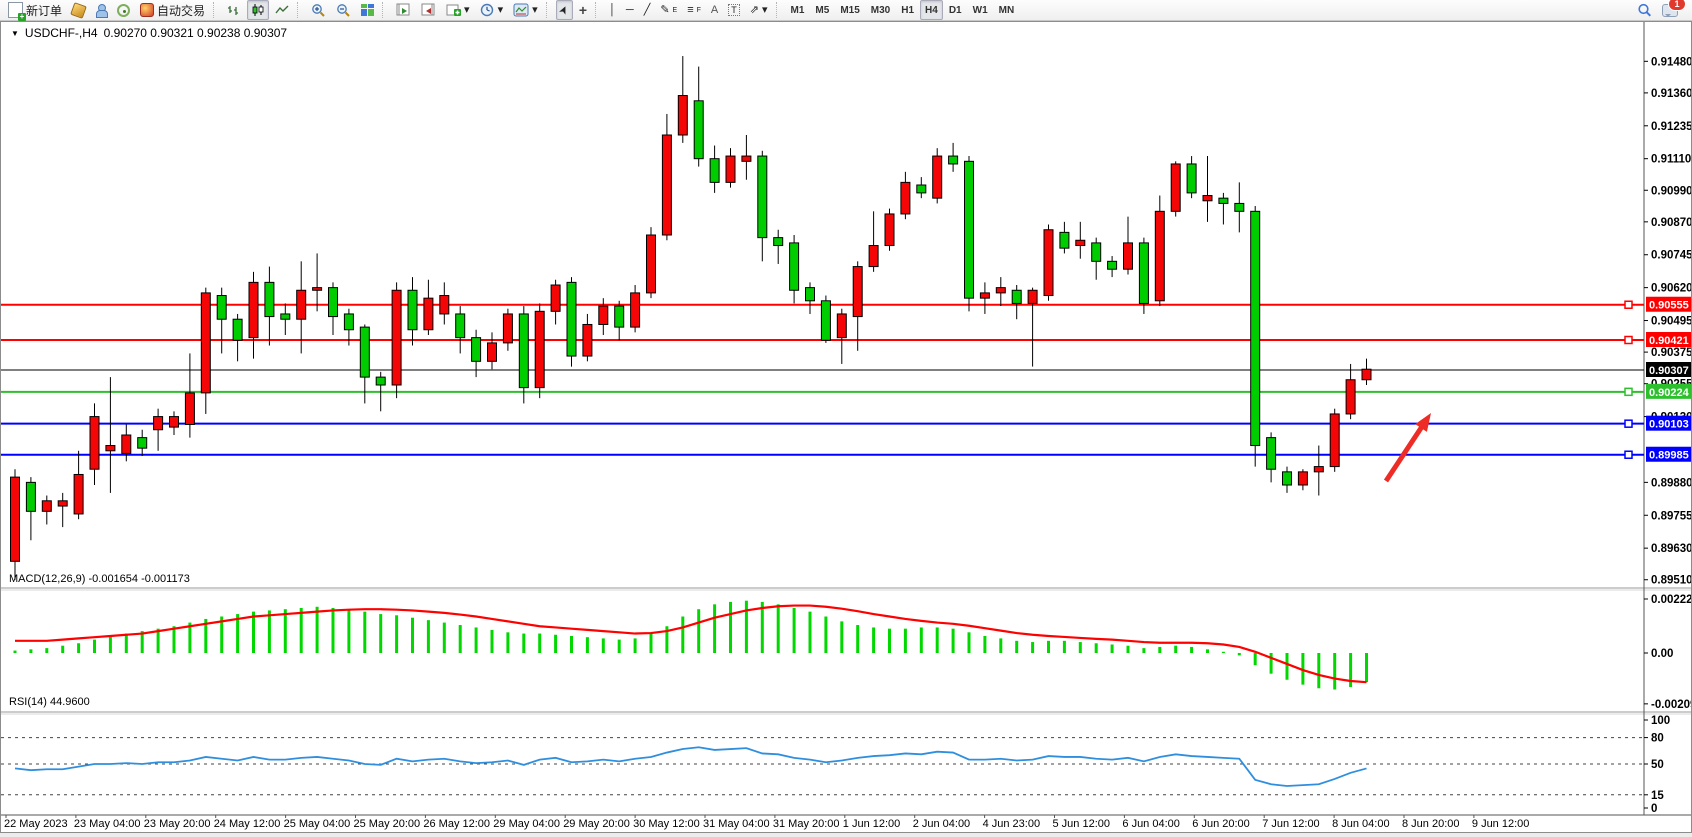 The width and height of the screenshot is (1692, 837). What do you see at coordinates (583, 10) in the screenshot?
I see `crosshair-tool-button: +` at bounding box center [583, 10].